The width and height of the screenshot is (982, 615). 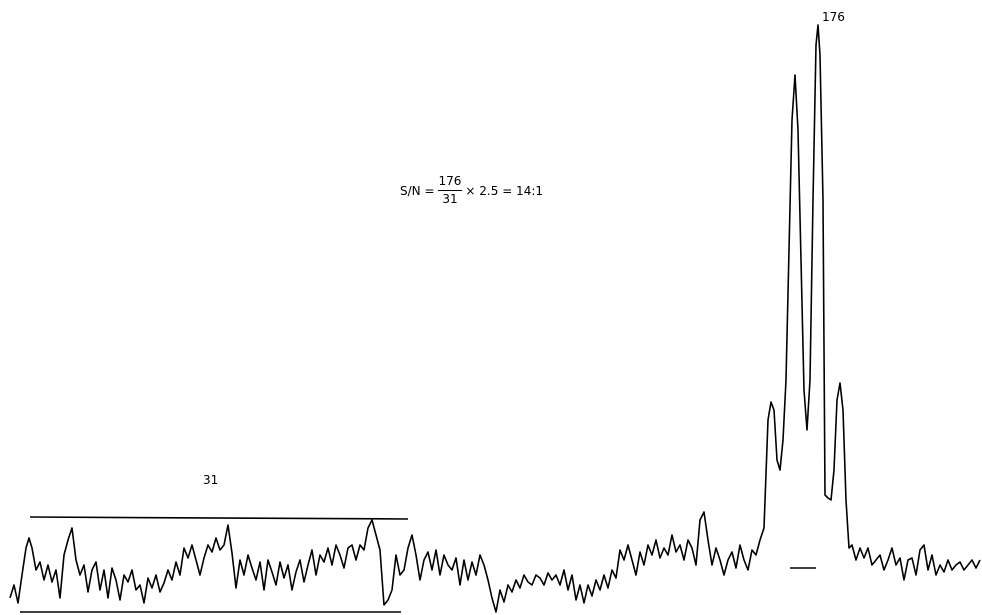 I want to click on formula-numerator: 176, so click(x=450, y=182).